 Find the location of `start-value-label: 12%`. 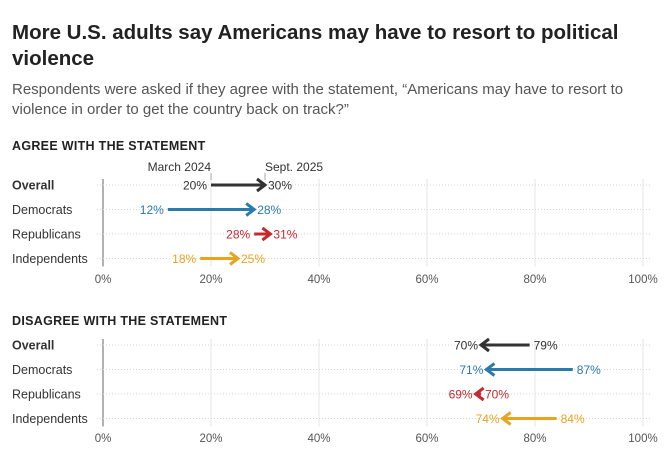

start-value-label: 12% is located at coordinates (152, 210).